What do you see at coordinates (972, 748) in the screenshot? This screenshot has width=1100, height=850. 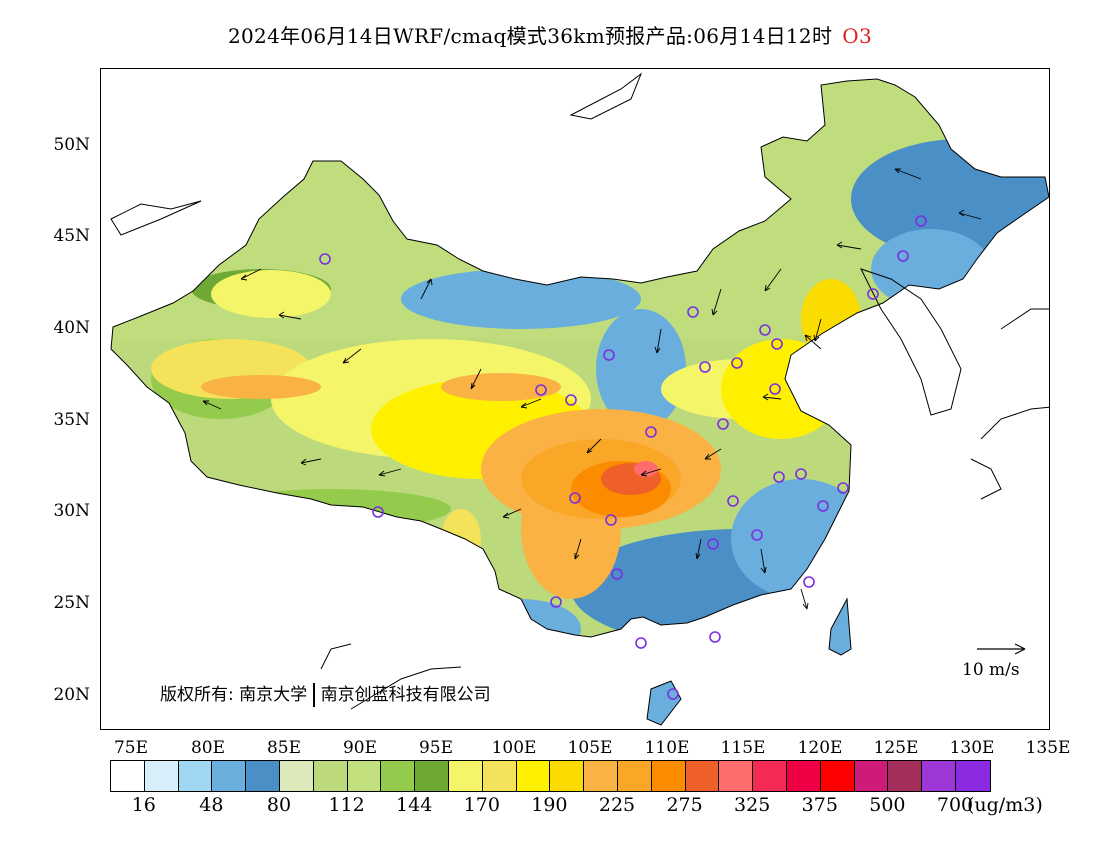 I see `lon-label: 130E` at bounding box center [972, 748].